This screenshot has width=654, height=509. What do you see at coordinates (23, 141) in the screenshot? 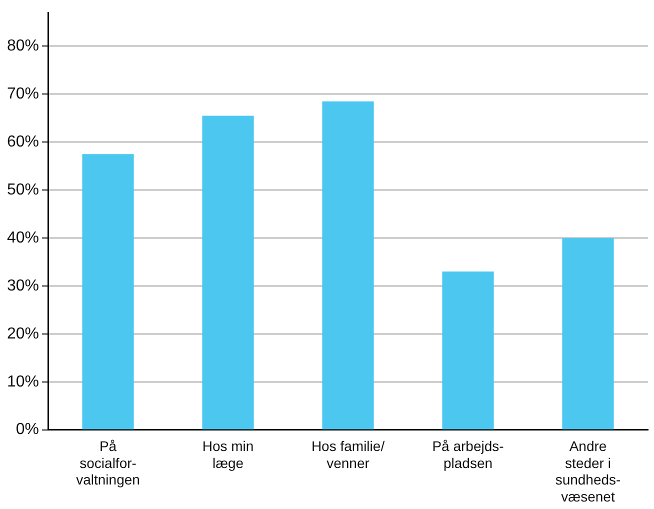
I see `y-tick-label: 60%` at bounding box center [23, 141].